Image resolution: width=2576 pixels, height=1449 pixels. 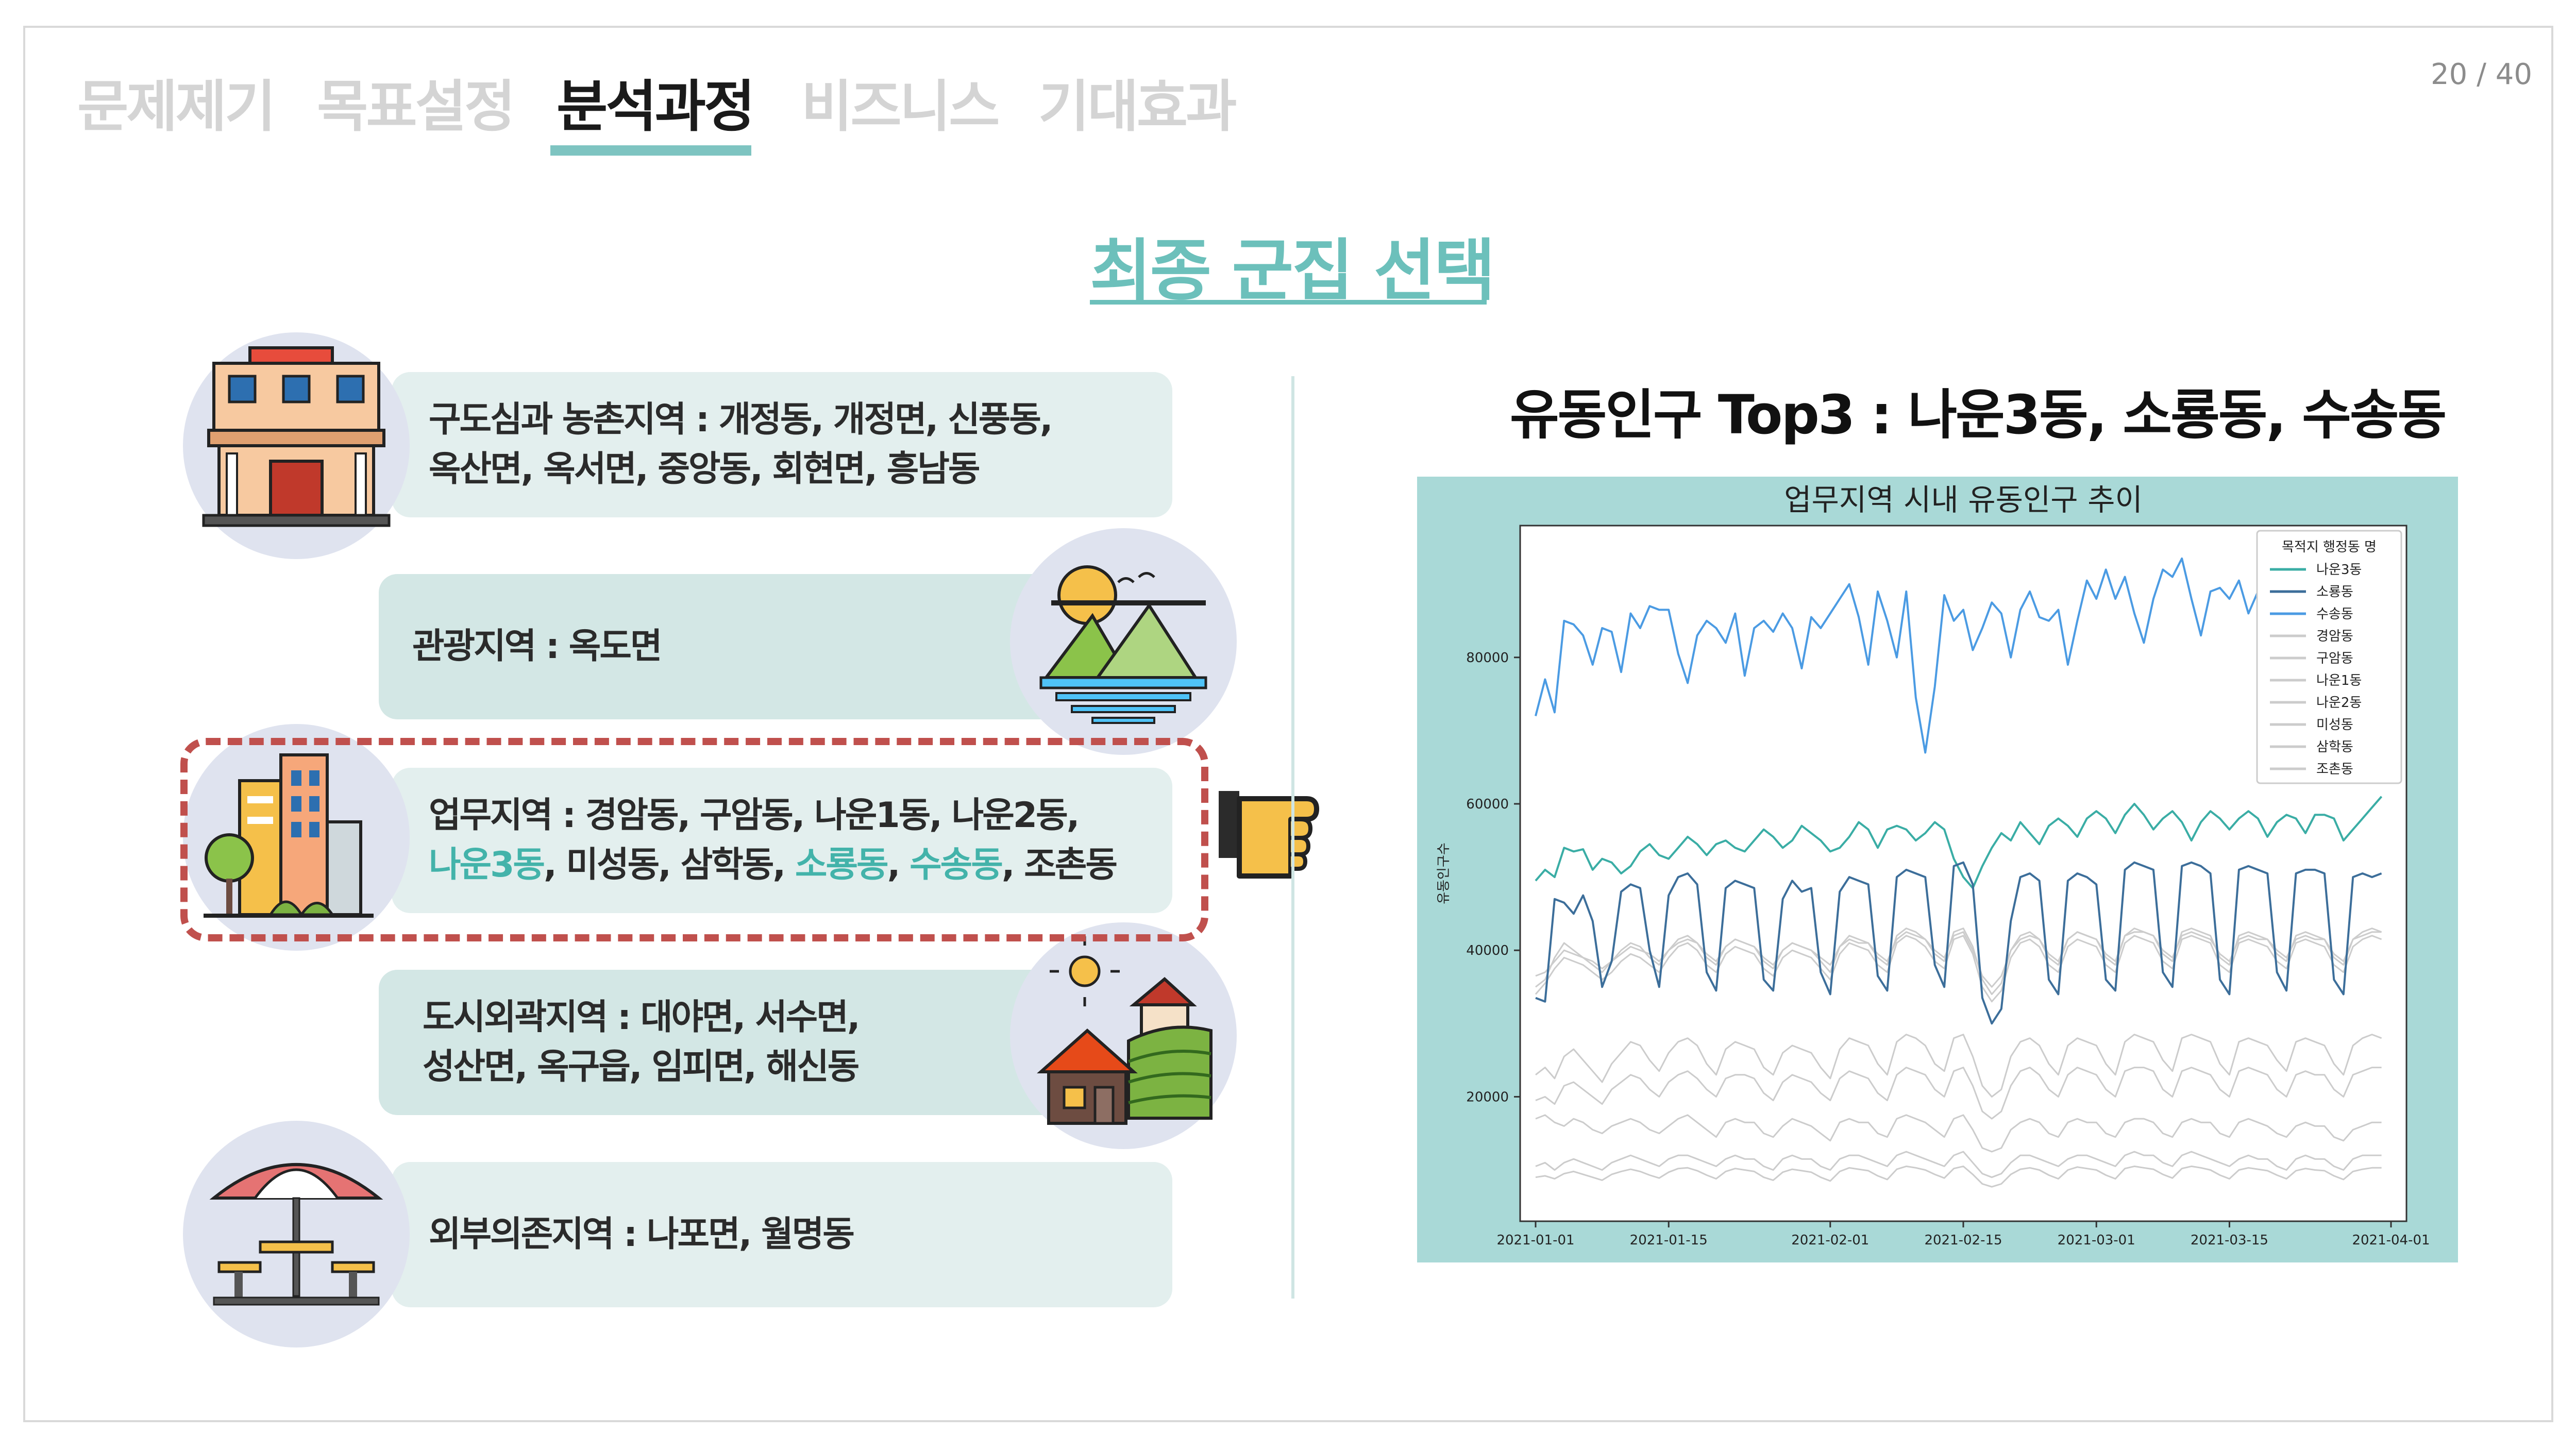 I want to click on tab-analysis: 분석과정, so click(x=656, y=107).